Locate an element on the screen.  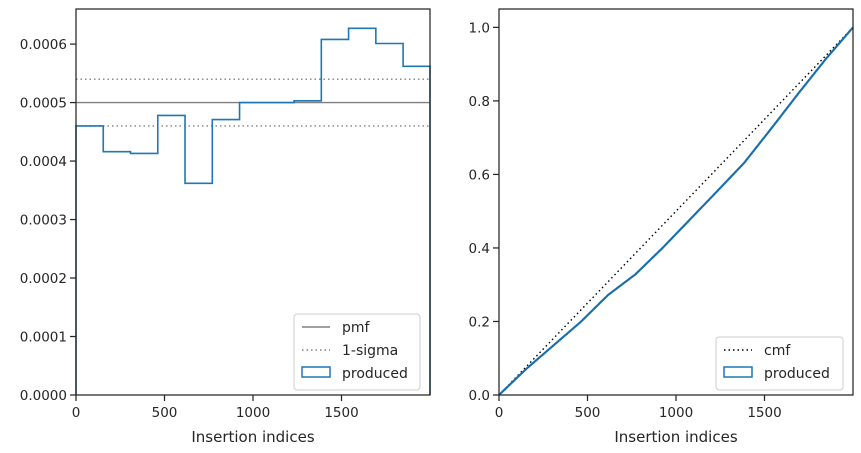
left-y-tick-label: 0.0002 is located at coordinates (43, 279).